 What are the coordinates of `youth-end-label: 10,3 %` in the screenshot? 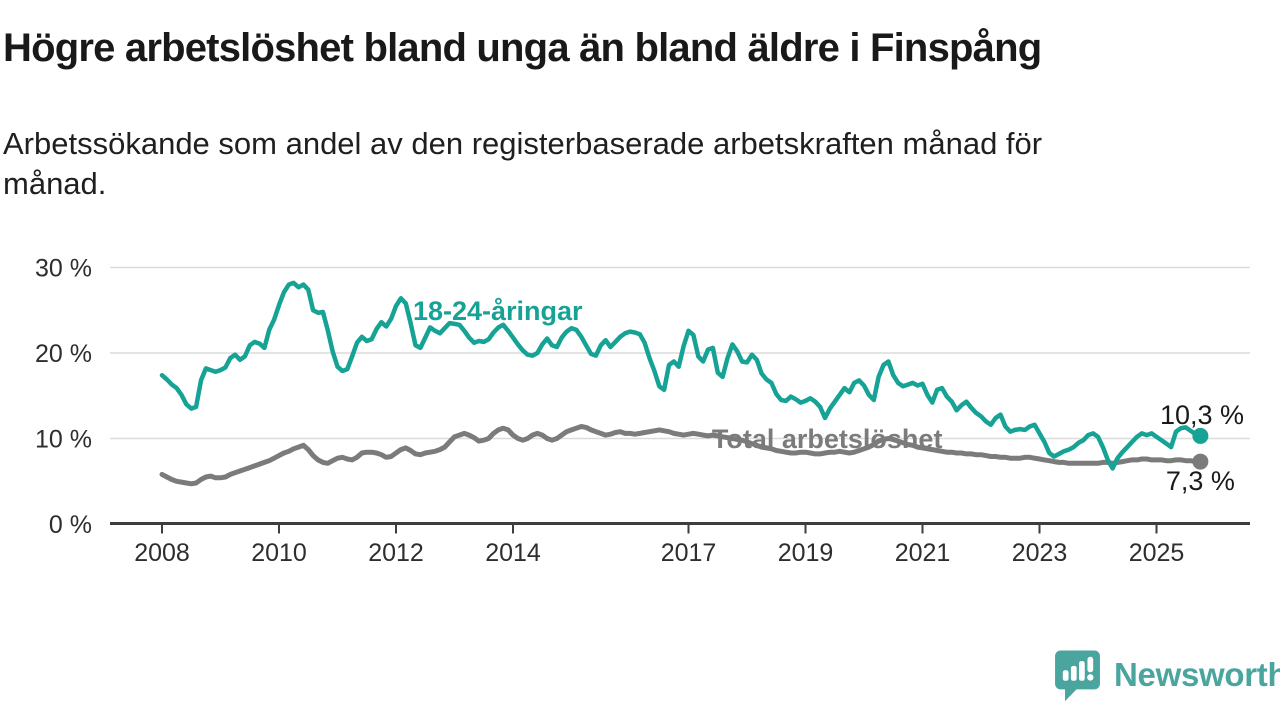 It's located at (1202, 415).